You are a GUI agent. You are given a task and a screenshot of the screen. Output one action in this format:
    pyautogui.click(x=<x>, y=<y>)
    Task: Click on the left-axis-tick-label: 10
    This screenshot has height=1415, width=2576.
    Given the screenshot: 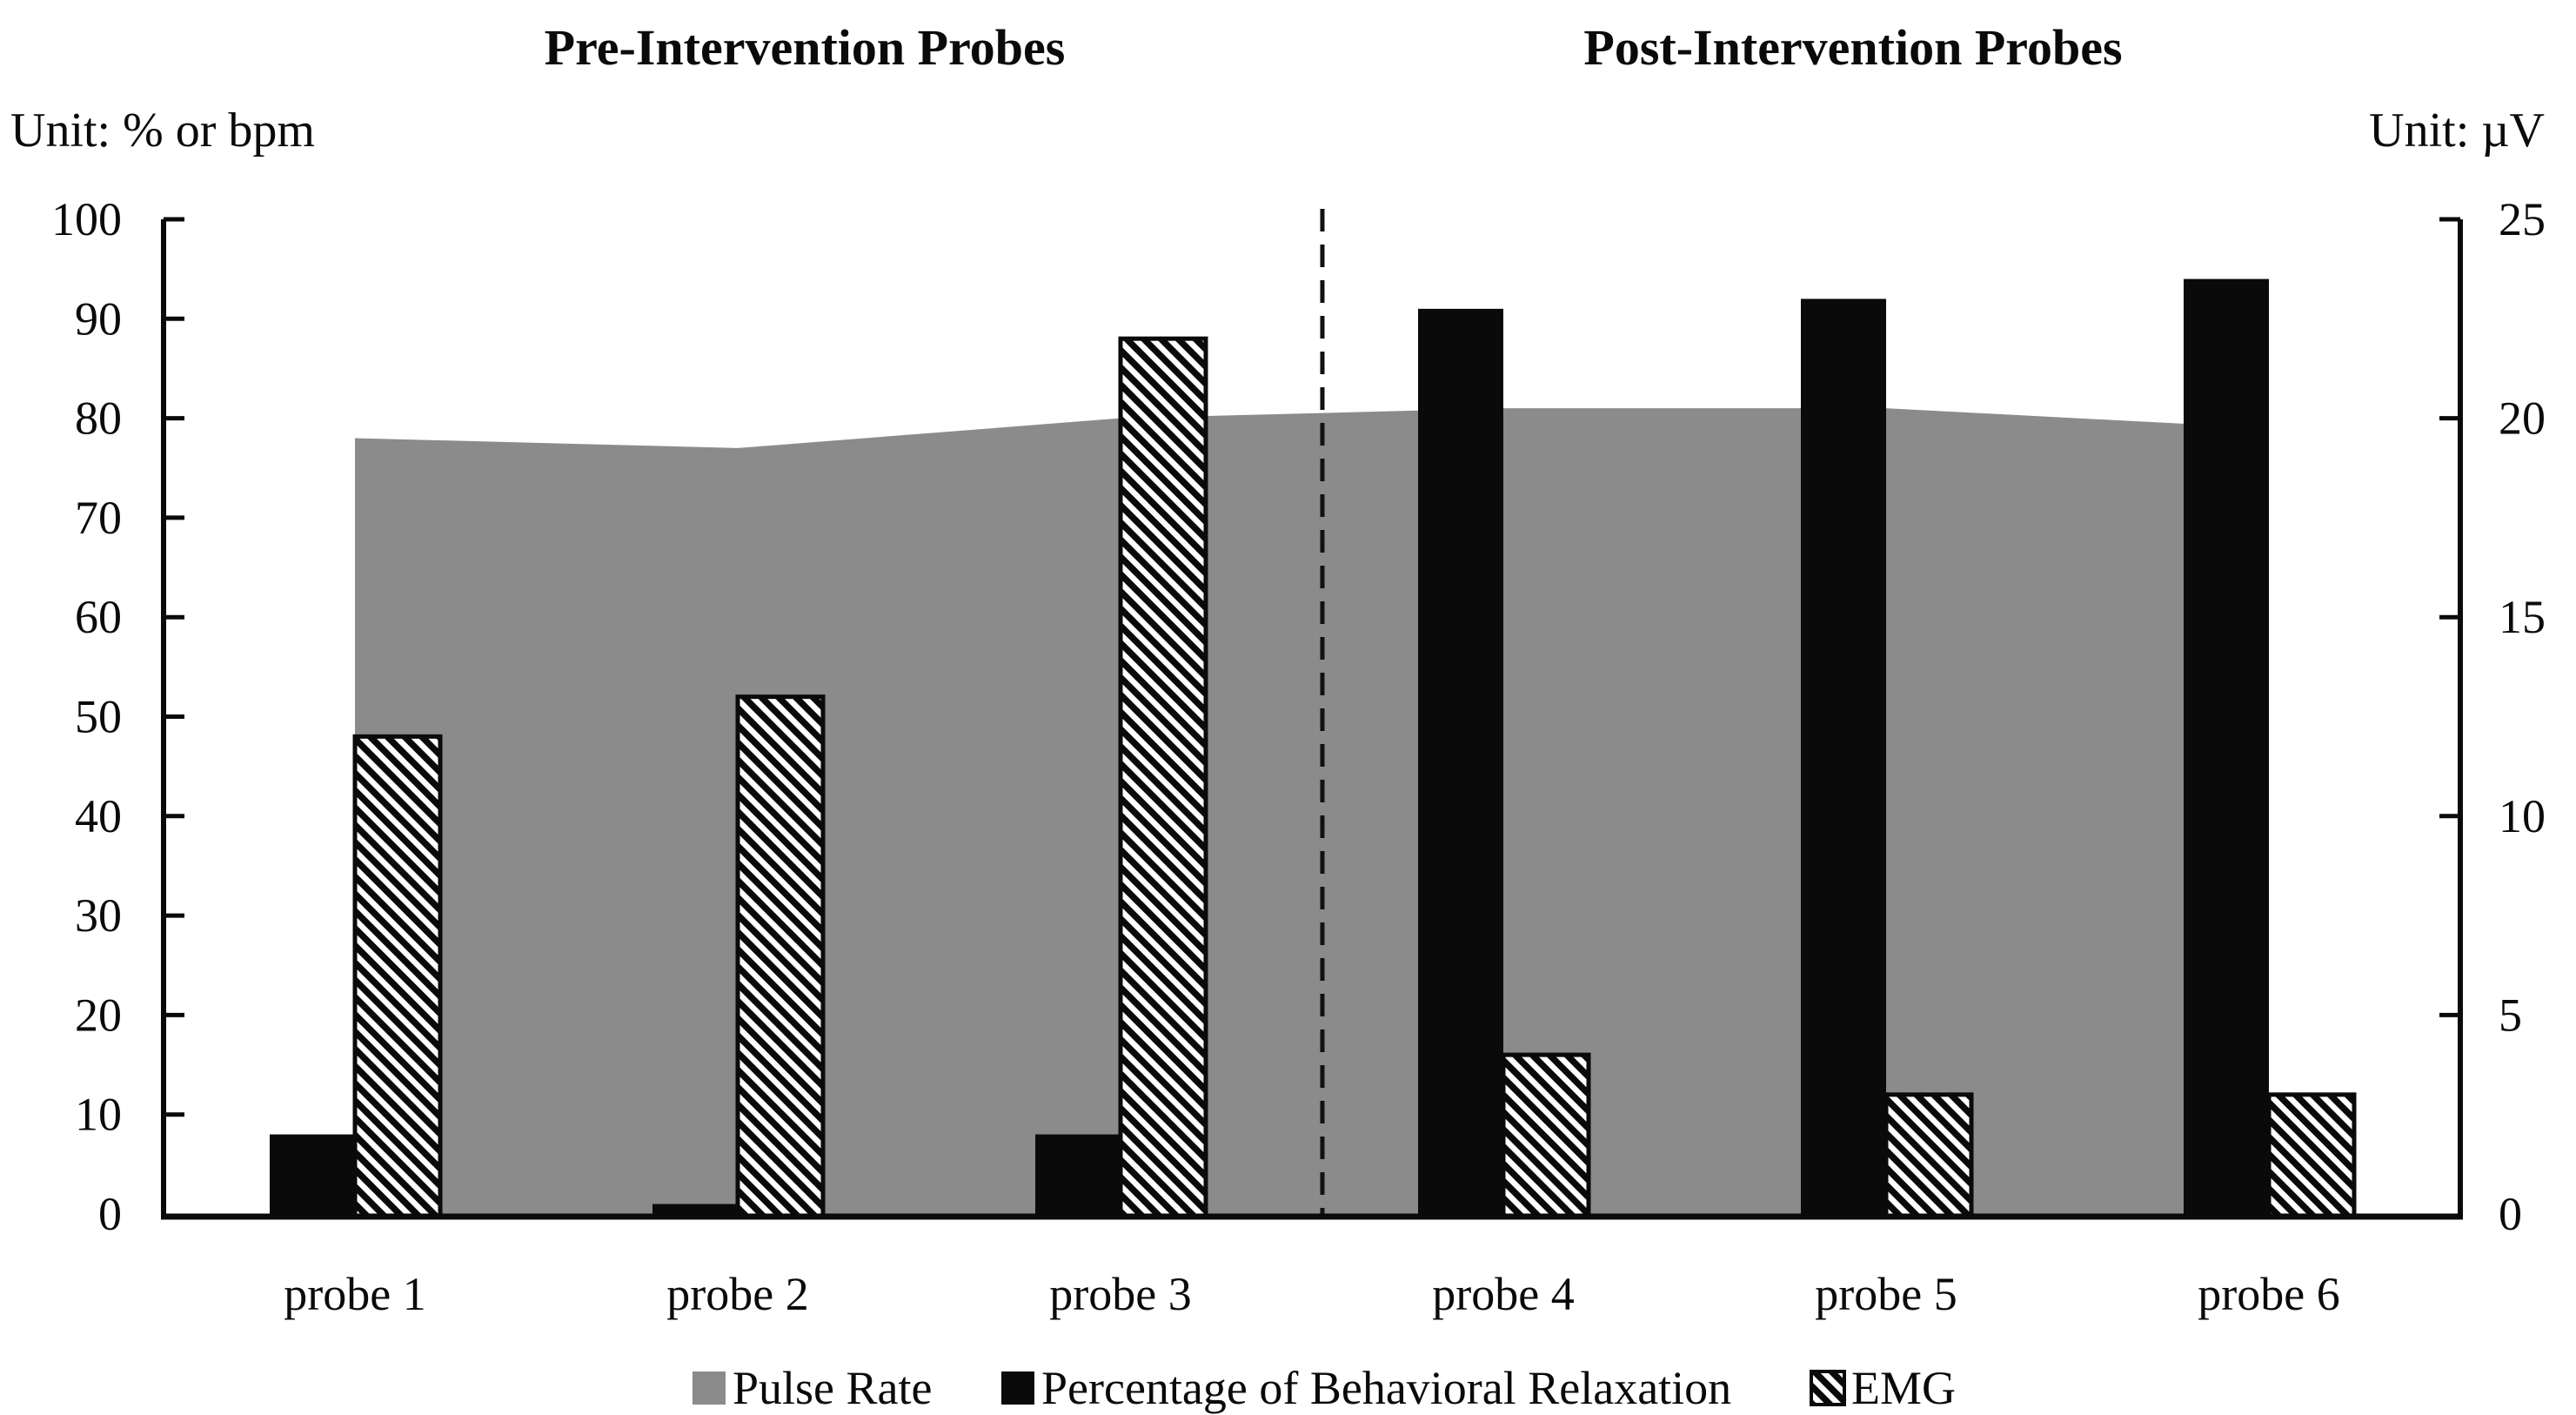 What is the action you would take?
    pyautogui.click(x=98, y=1115)
    